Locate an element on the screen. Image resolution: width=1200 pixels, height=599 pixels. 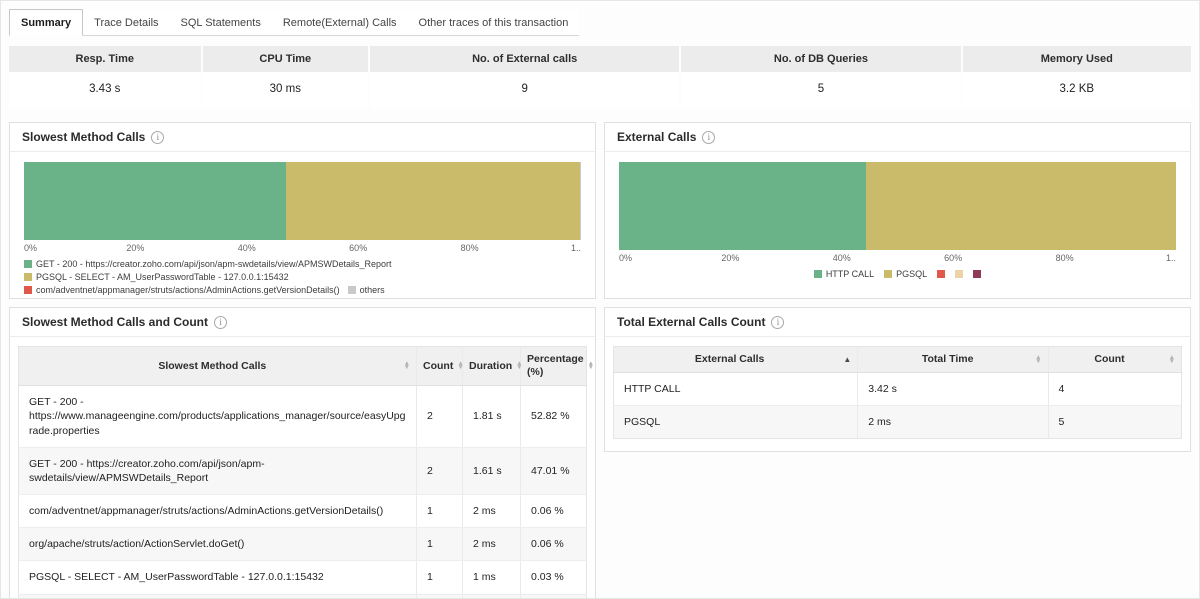
column-label: Count is located at coordinates (1109, 359).